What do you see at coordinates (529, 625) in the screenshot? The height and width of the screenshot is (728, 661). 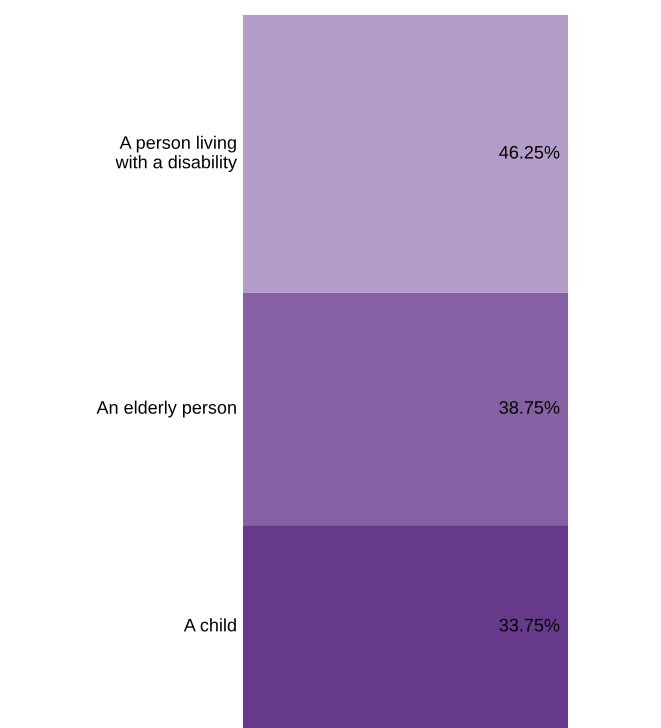 I see `data-label: 33.75%` at bounding box center [529, 625].